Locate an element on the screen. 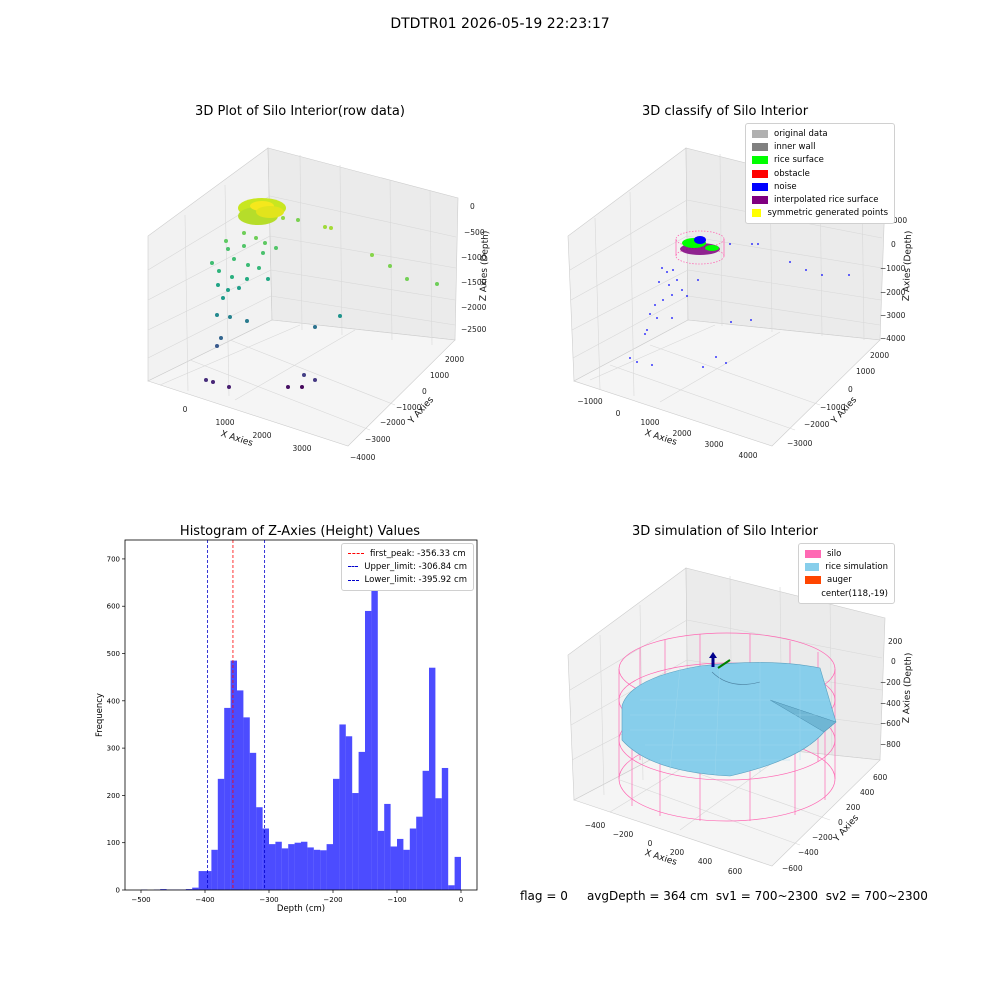 This screenshot has width=1000, height=1000. sim-z-tick-label: −400 is located at coordinates (890, 703).